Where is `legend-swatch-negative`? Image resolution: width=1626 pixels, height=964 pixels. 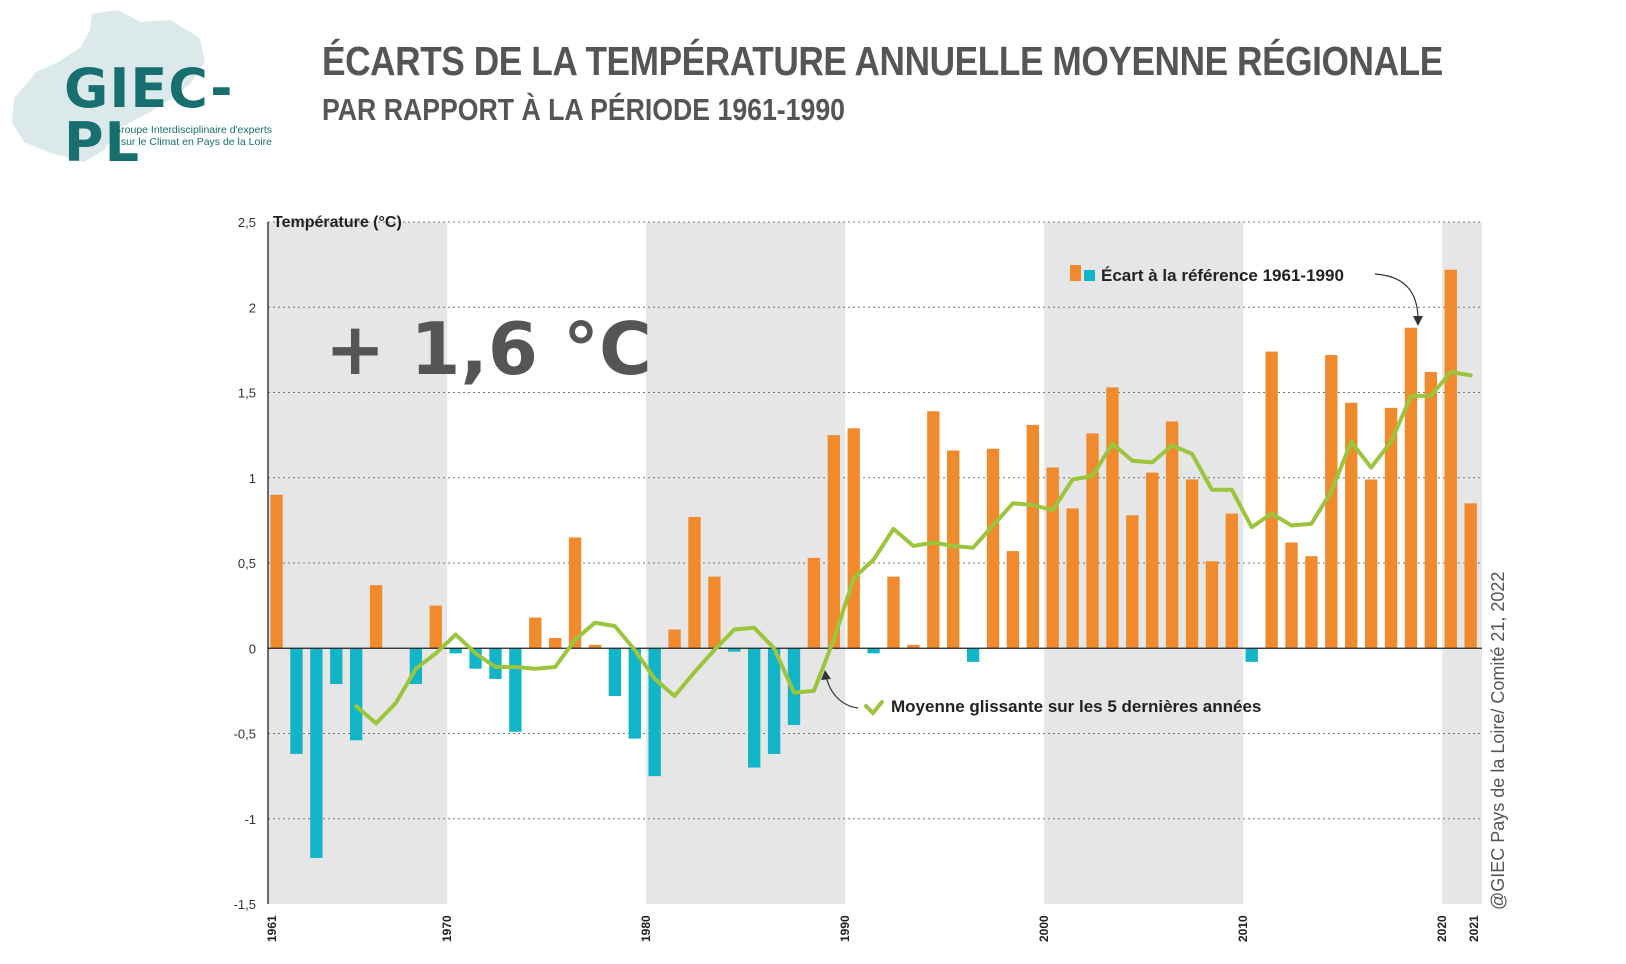 legend-swatch-negative is located at coordinates (1089, 275).